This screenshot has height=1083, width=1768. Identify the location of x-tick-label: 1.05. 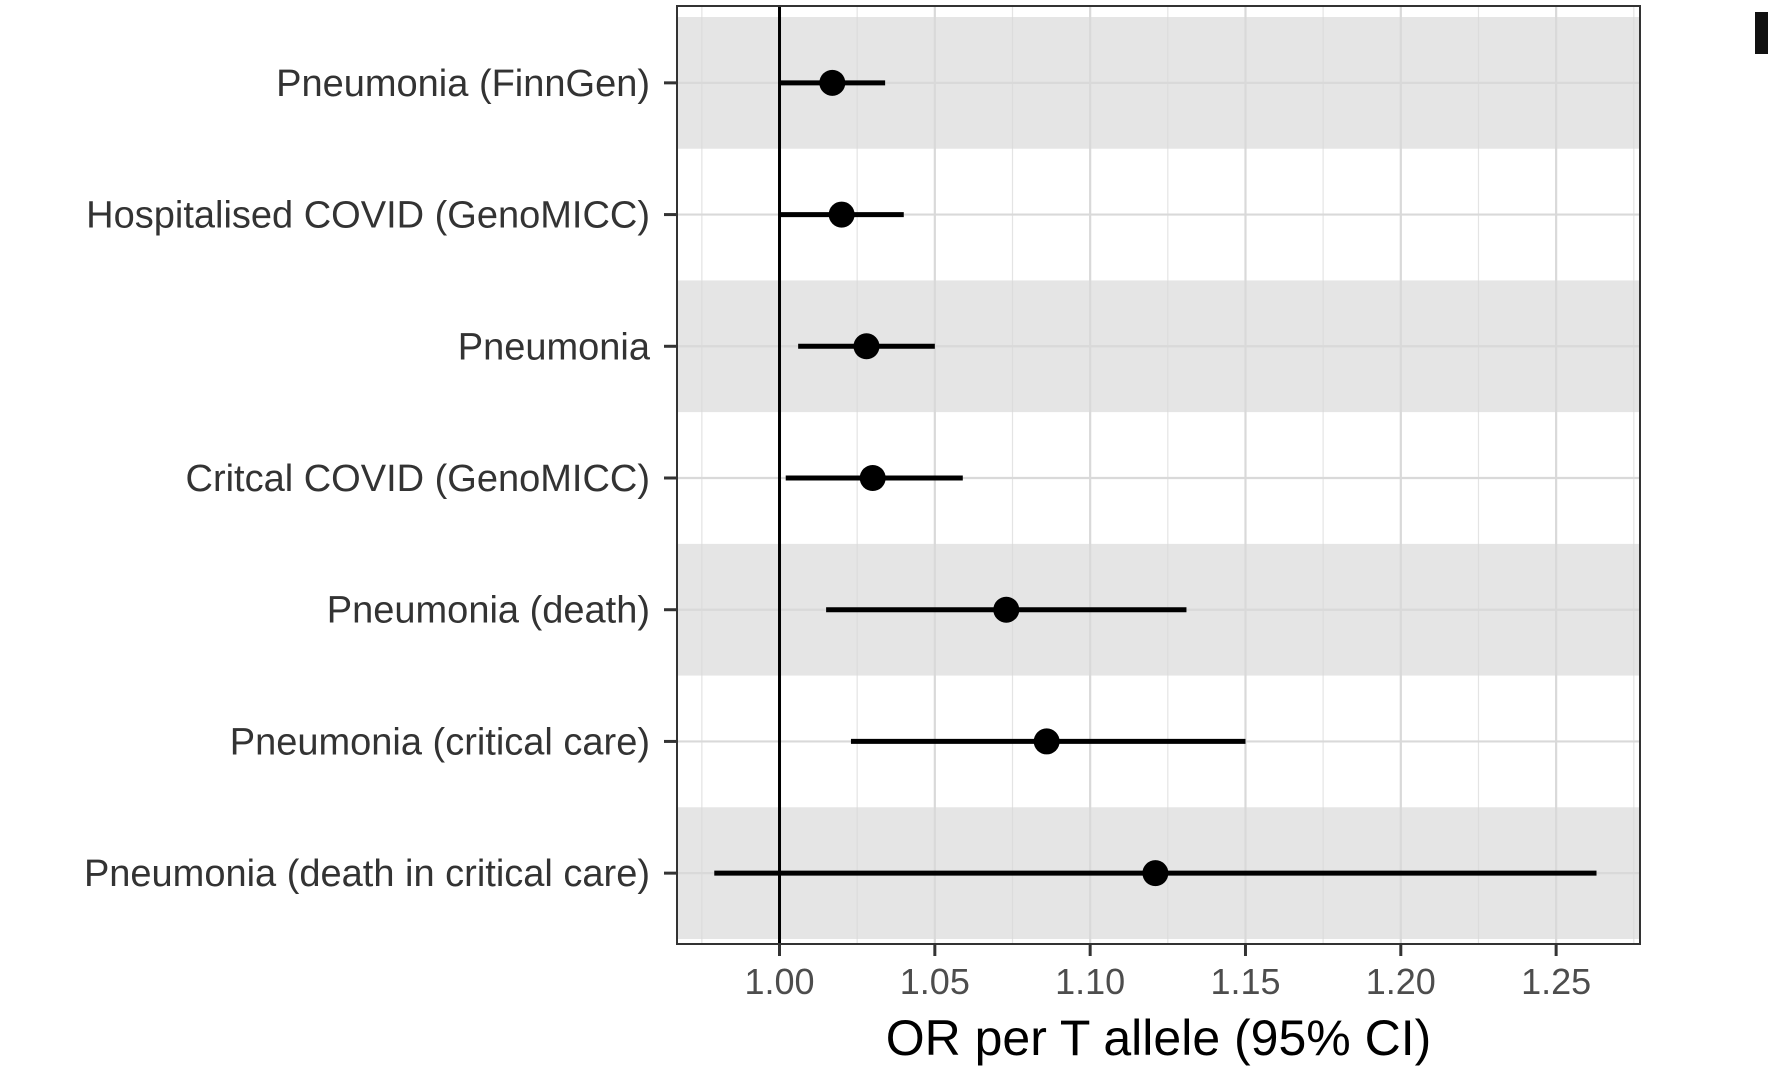
(935, 981).